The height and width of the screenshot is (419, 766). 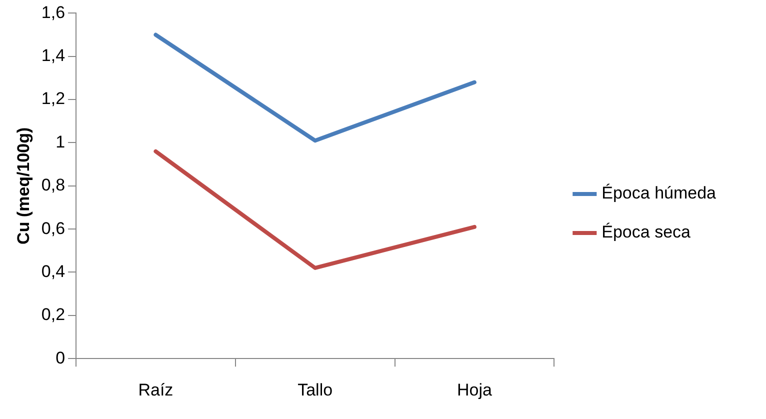 What do you see at coordinates (23, 185) in the screenshot?
I see `y-axis-title: Cu (meq/100g)` at bounding box center [23, 185].